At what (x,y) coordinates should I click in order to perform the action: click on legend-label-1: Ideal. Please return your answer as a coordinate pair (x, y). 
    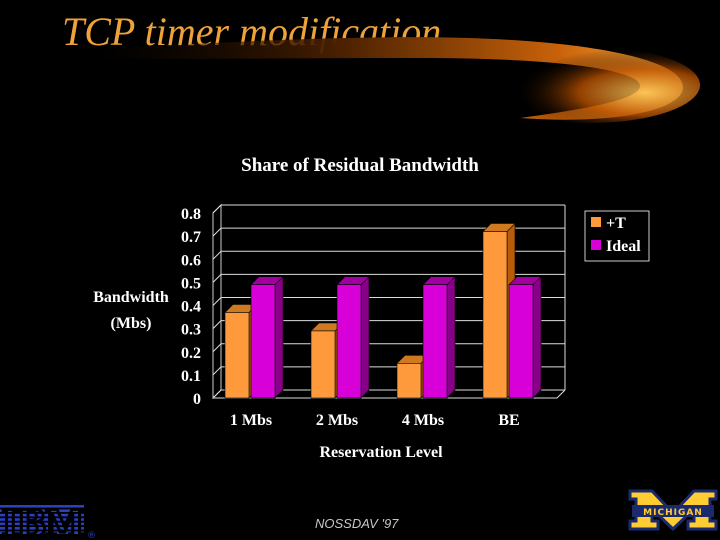
    Looking at the image, I should click on (623, 246).